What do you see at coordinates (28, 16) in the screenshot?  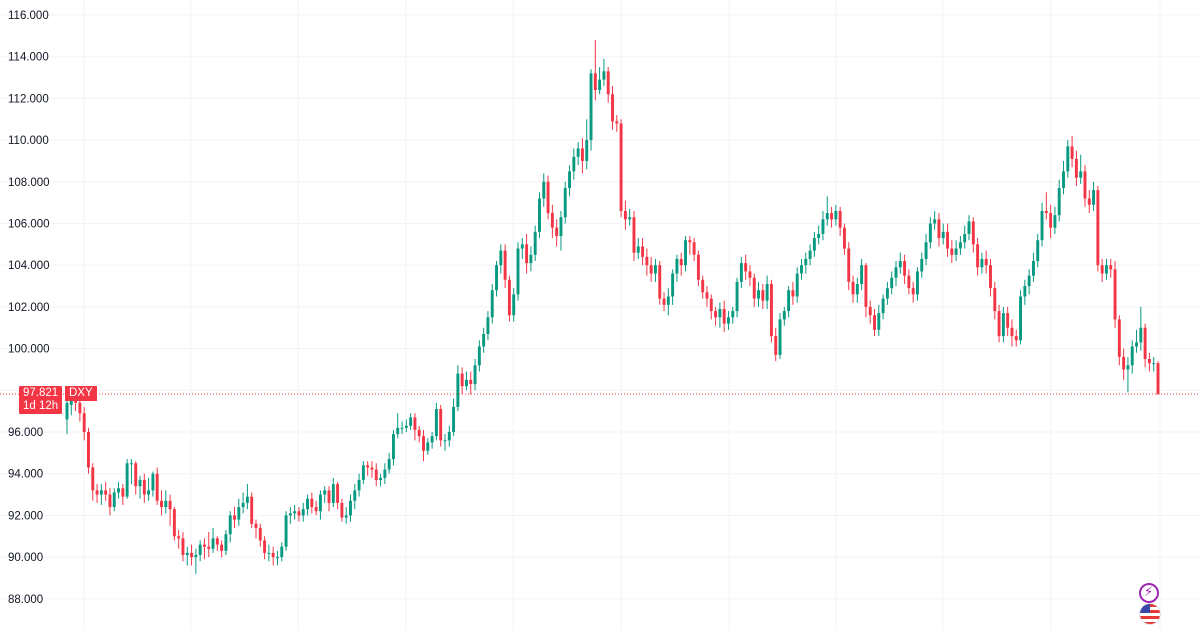 I see `y-axis-tick-label: 116.000` at bounding box center [28, 16].